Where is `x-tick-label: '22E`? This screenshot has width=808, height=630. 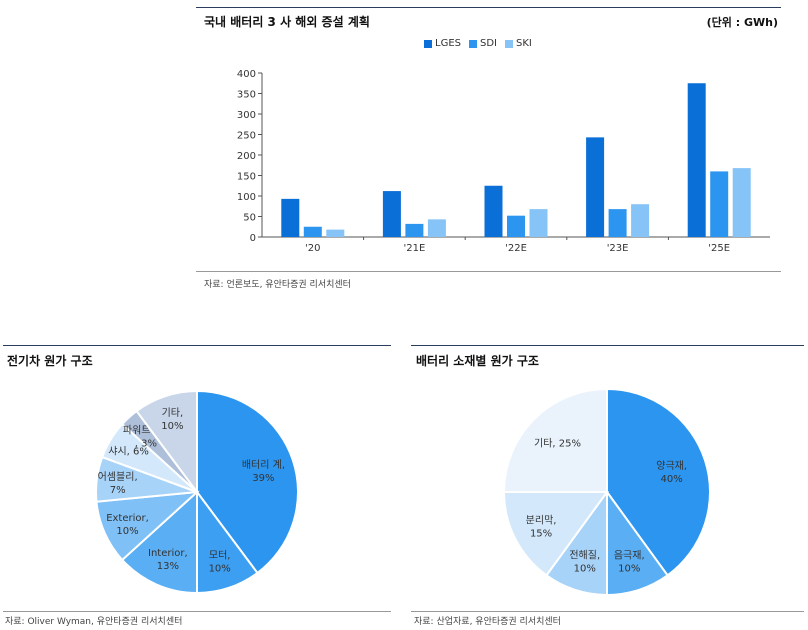
x-tick-label: '22E is located at coordinates (516, 248).